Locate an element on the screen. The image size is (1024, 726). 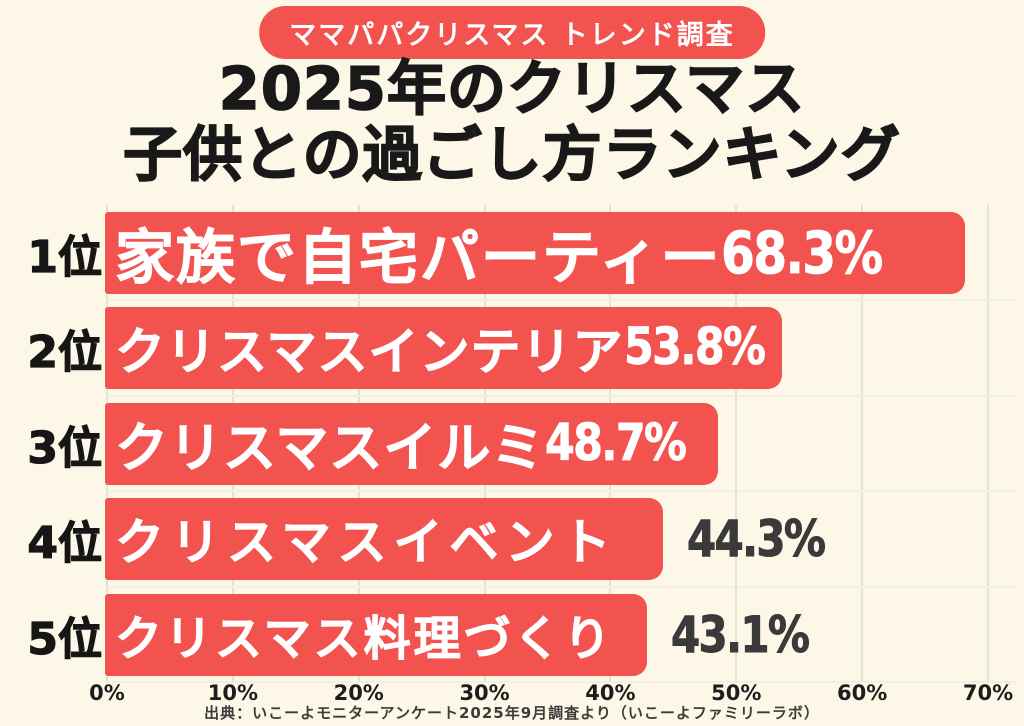
bar-label: クリスマス料理づくり is located at coordinates (364, 640).